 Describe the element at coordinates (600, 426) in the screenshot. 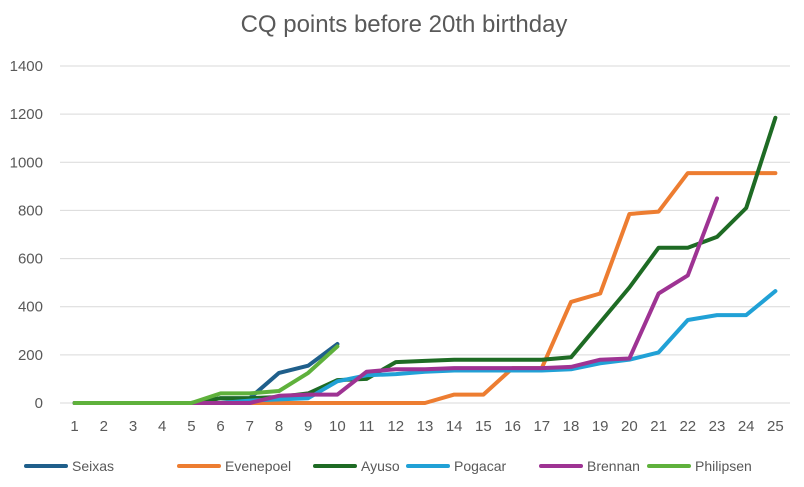

I see `x-tick-label: 19` at that location.